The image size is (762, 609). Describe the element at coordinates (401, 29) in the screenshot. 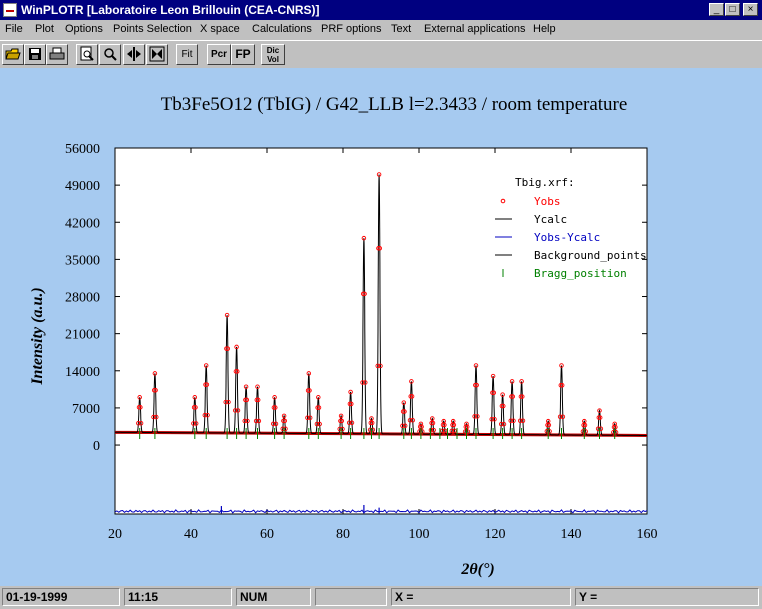

I see `menu-text: Text` at that location.